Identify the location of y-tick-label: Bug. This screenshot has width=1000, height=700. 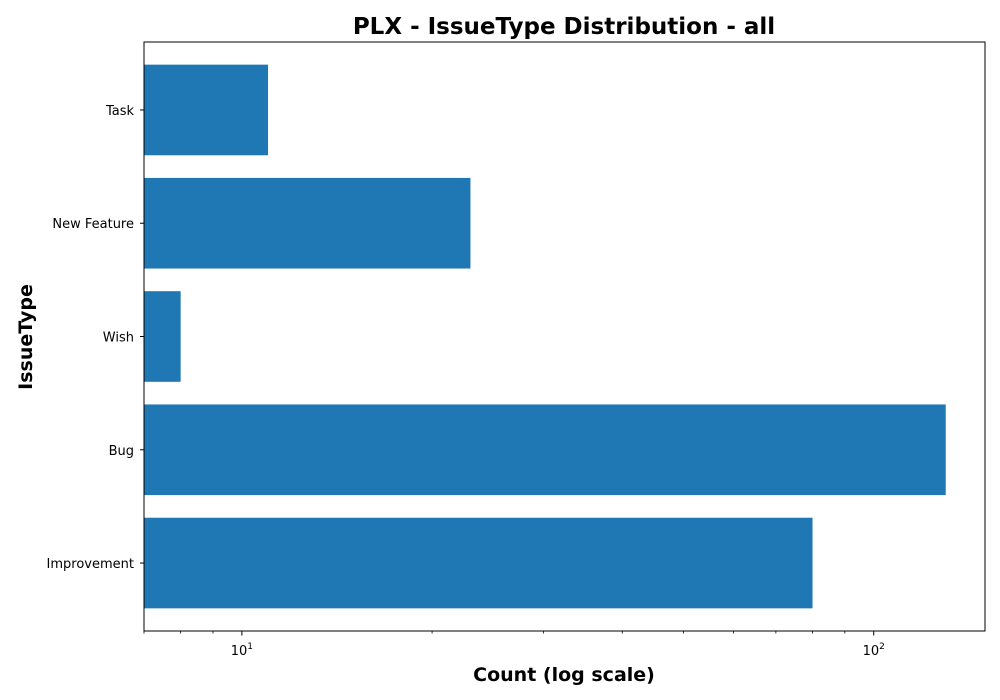
(121, 451).